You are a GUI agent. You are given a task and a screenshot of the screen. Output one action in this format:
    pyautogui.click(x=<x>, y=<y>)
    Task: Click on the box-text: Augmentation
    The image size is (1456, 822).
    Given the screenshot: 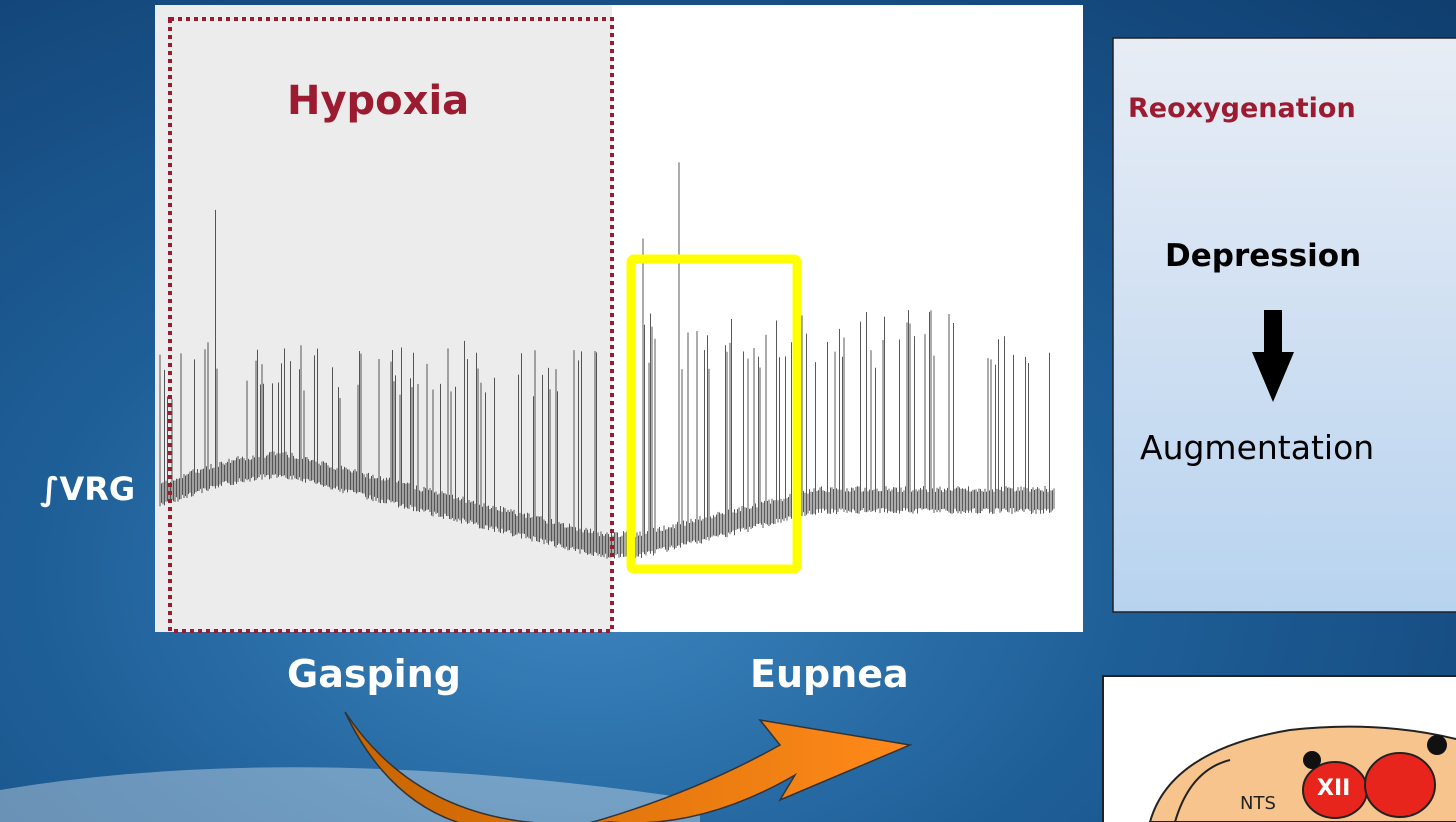 What is the action you would take?
    pyautogui.click(x=1257, y=447)
    